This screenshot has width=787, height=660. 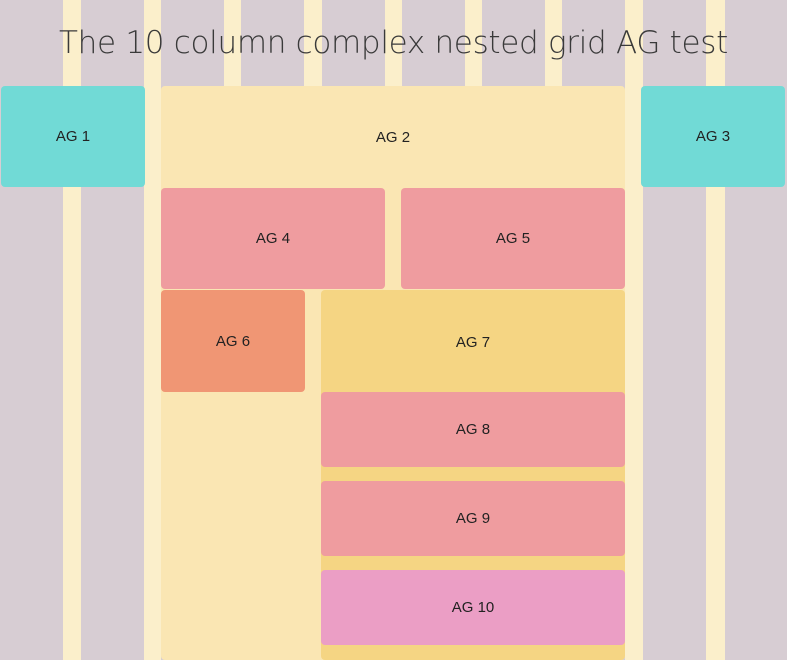 I want to click on box-ag-6: AG 6, so click(x=233, y=341).